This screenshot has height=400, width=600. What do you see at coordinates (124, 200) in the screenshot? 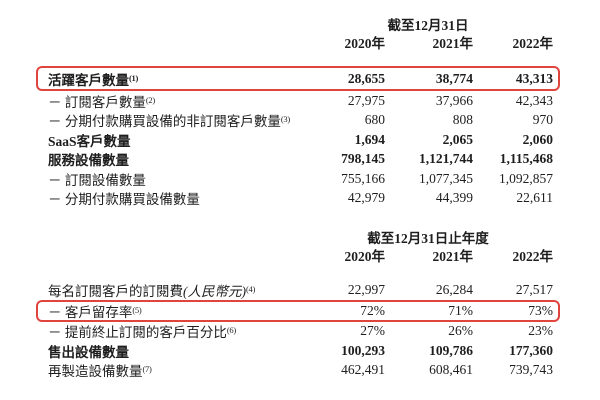
I see `row-label: － 分期付款購買設備數量` at bounding box center [124, 200].